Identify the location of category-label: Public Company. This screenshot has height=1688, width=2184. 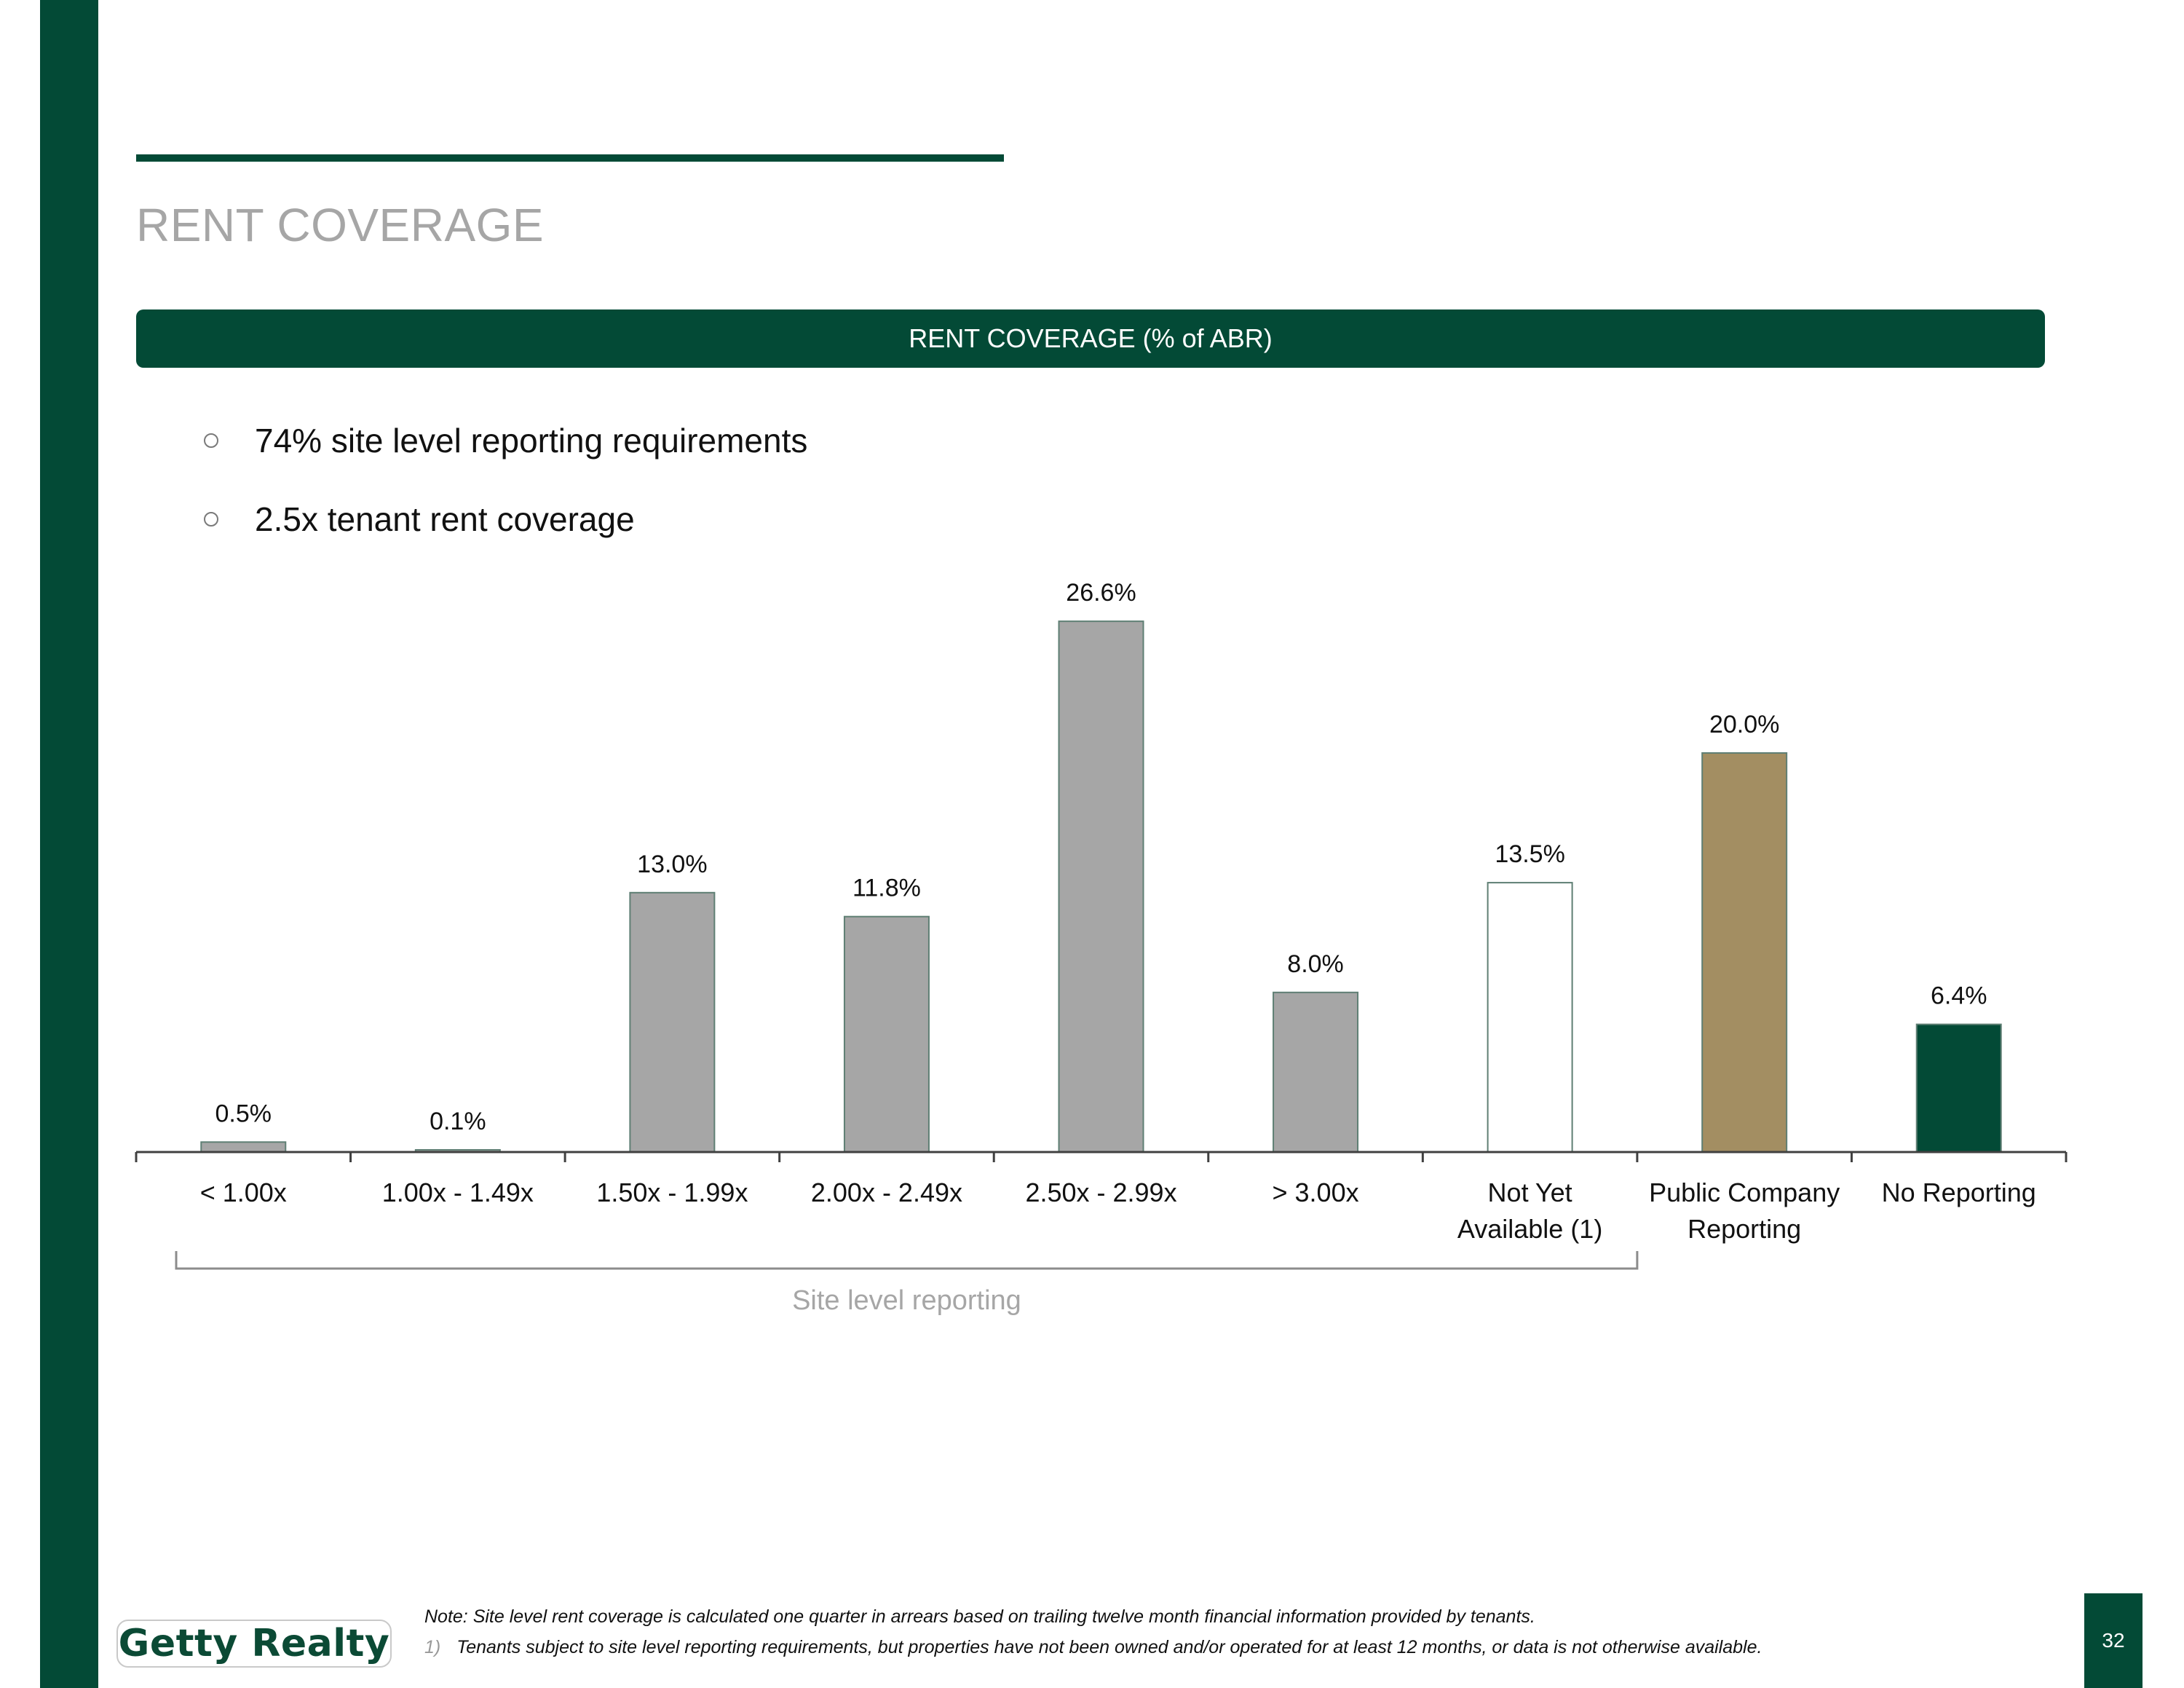
(1744, 1192).